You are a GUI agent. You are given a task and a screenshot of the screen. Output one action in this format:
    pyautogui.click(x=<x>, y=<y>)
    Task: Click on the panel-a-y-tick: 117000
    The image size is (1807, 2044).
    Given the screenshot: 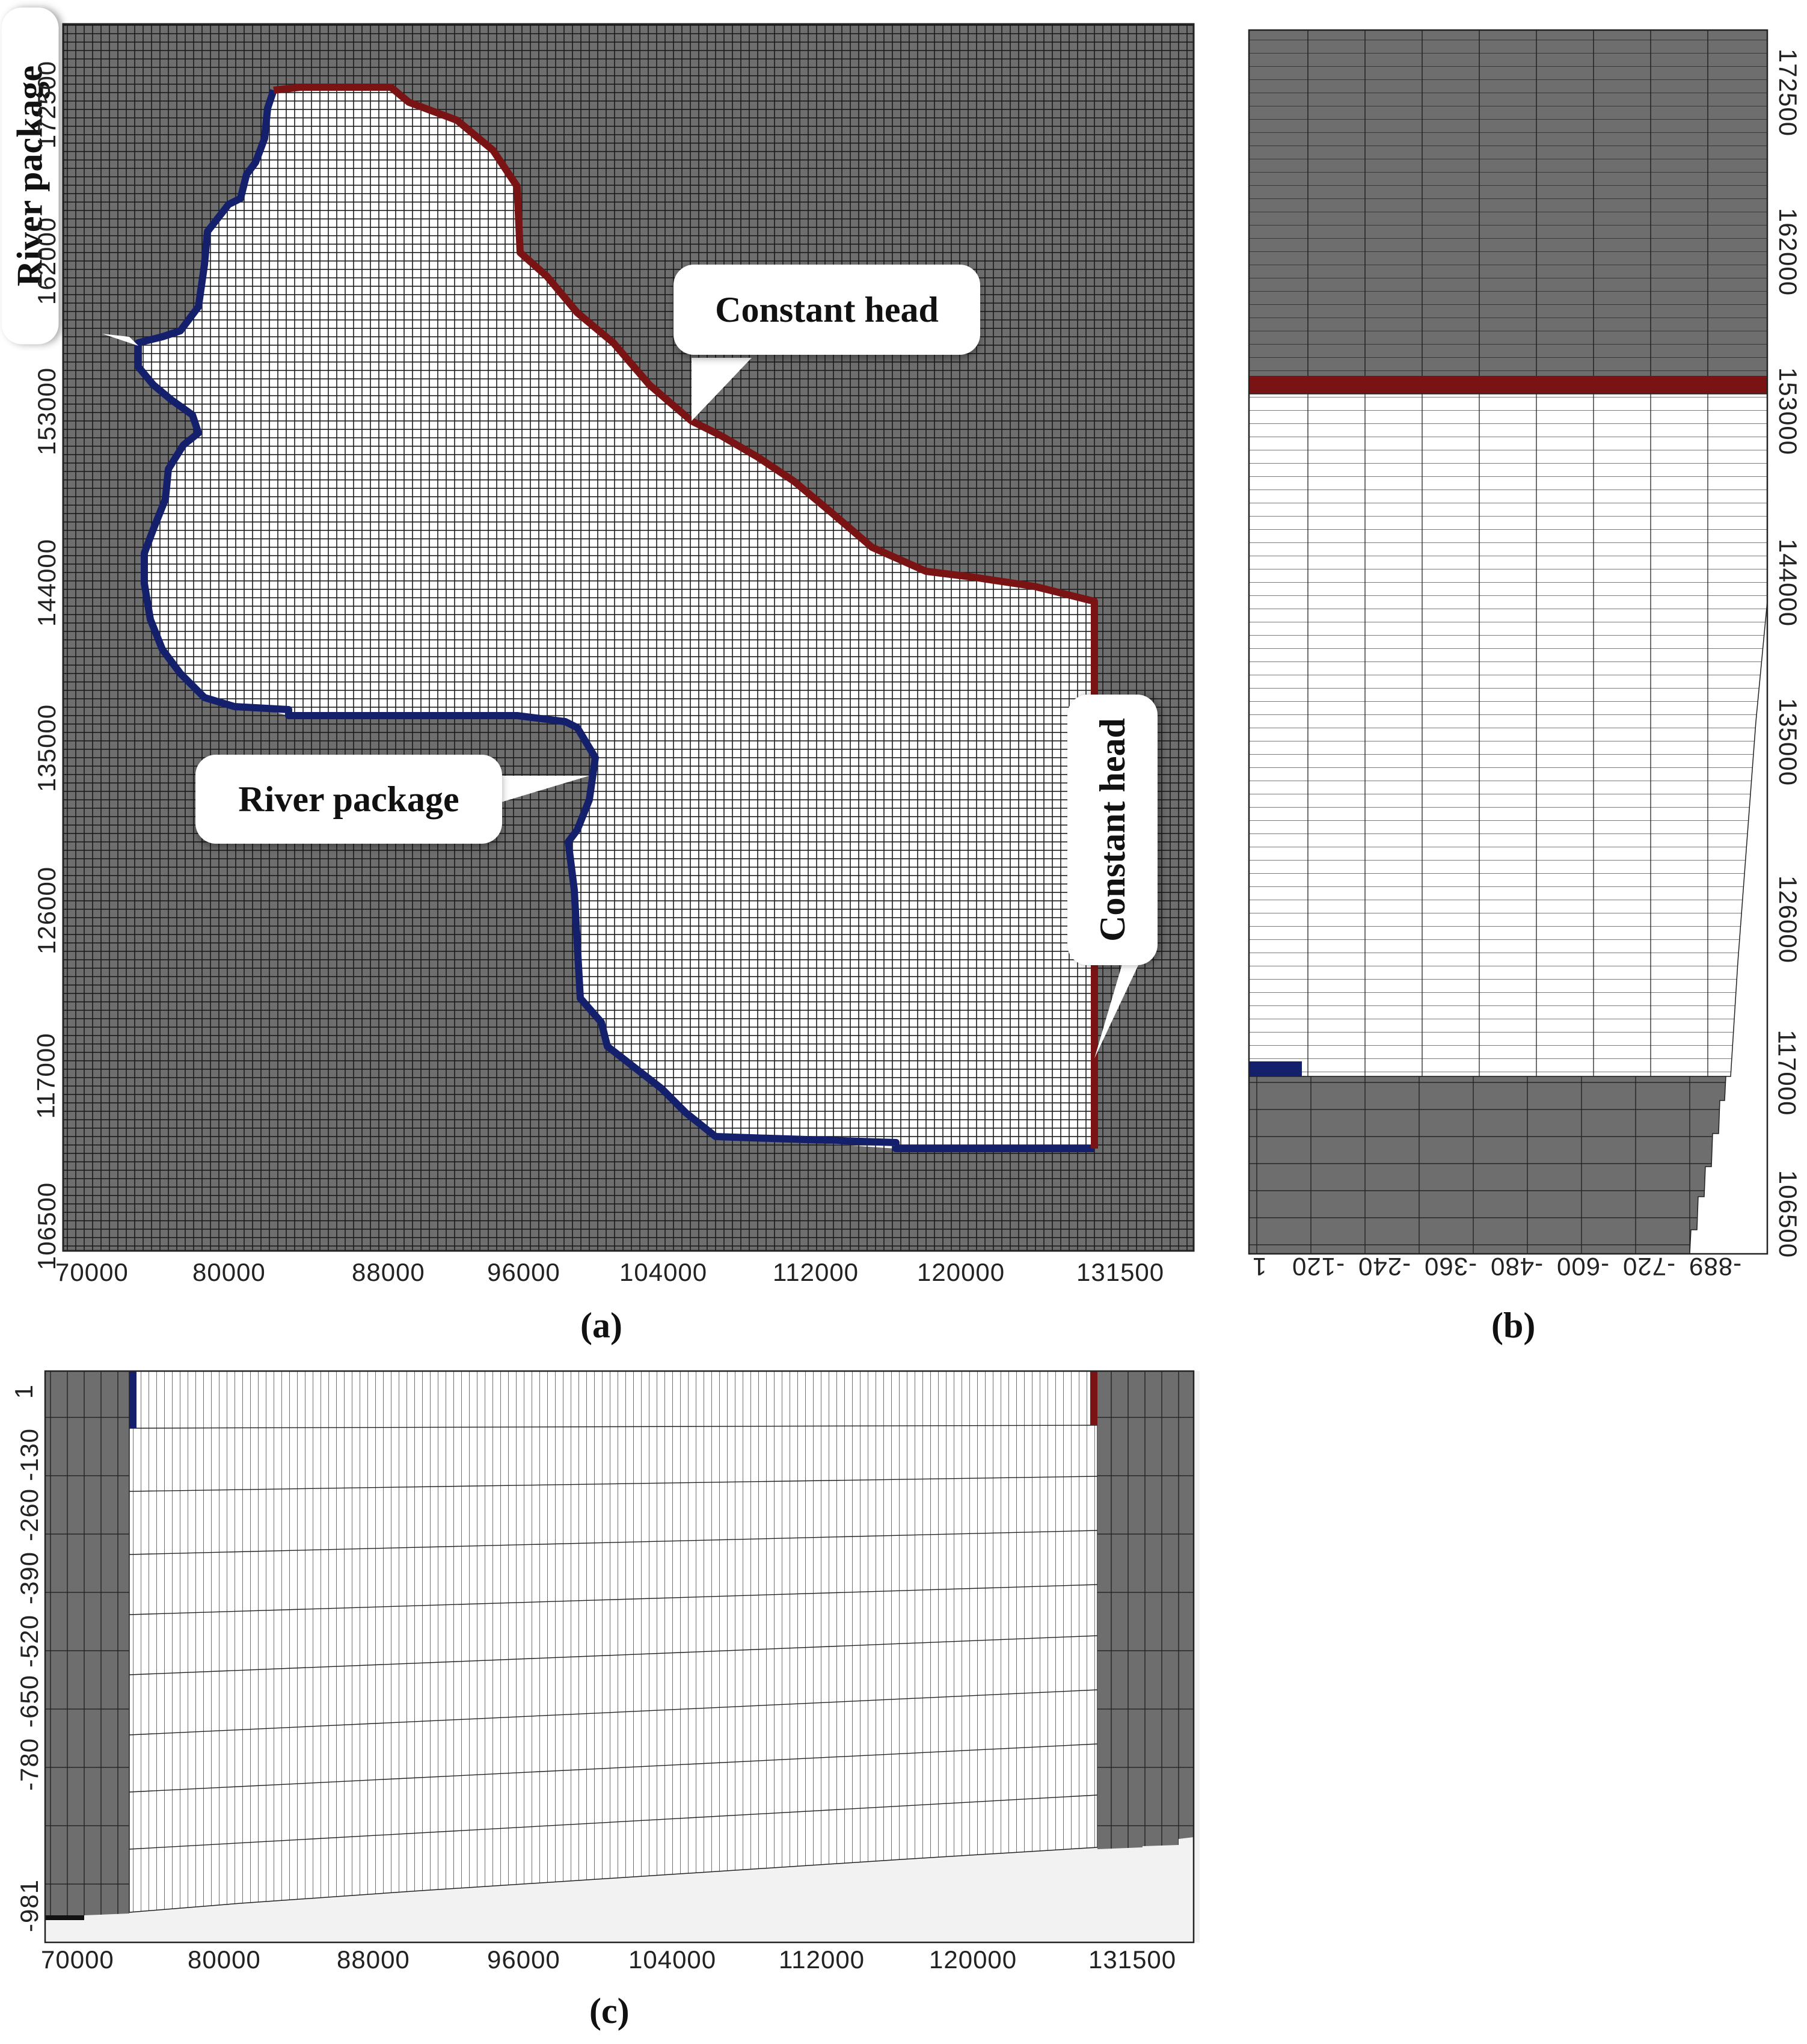 What is the action you would take?
    pyautogui.click(x=45, y=1076)
    